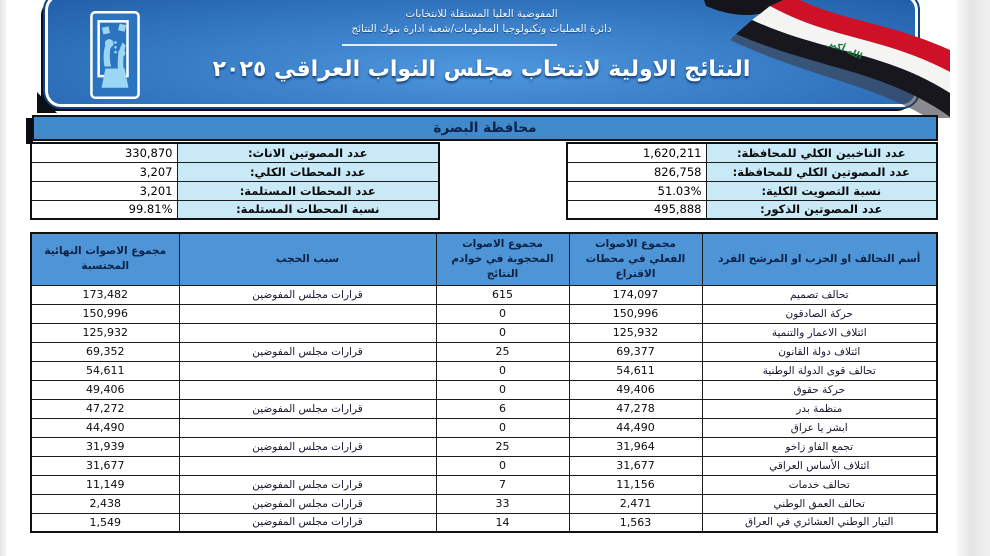 The image size is (990, 556). I want to click on summary-row: عدد المحطات المستلمة: 3,201, so click(235, 190).